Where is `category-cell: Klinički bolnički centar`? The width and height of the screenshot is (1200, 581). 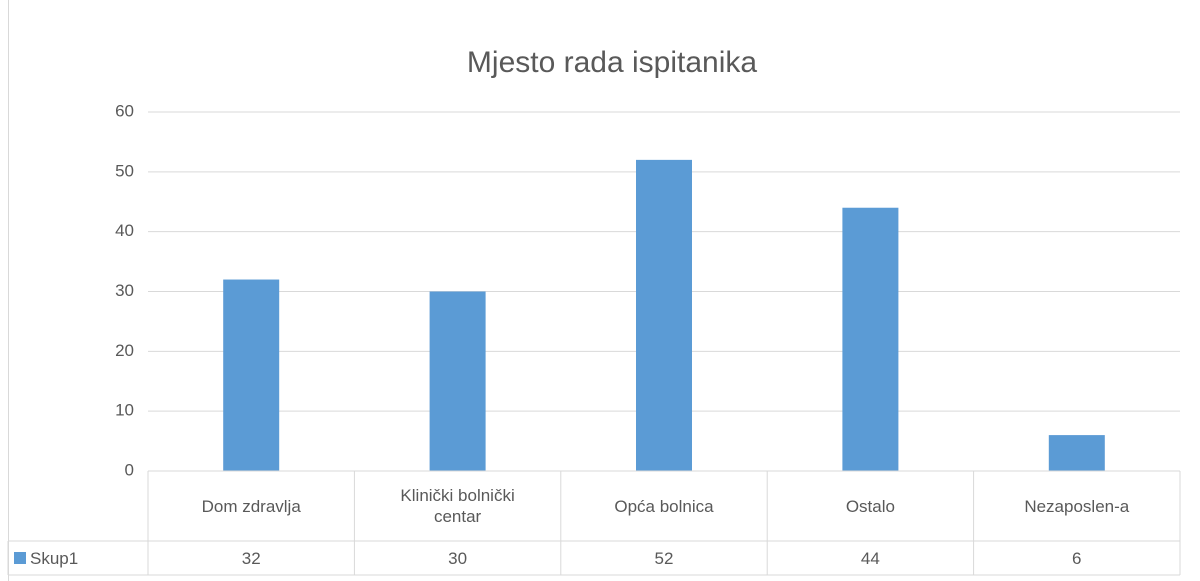 category-cell: Klinički bolnički centar is located at coordinates (457, 506).